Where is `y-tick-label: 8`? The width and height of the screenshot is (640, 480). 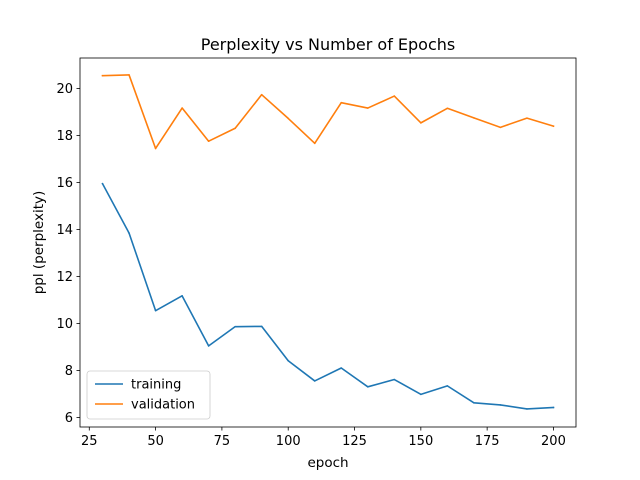 y-tick-label: 8 is located at coordinates (69, 371).